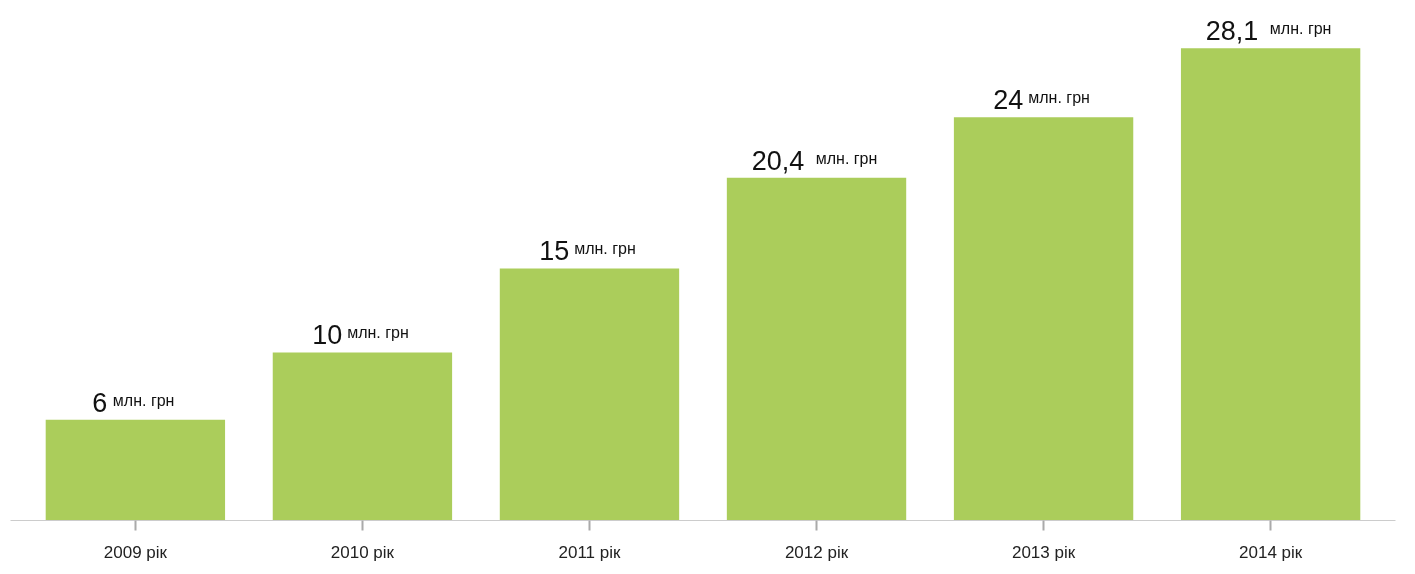  I want to click on x-tick-label: 2010 рік, so click(362, 552).